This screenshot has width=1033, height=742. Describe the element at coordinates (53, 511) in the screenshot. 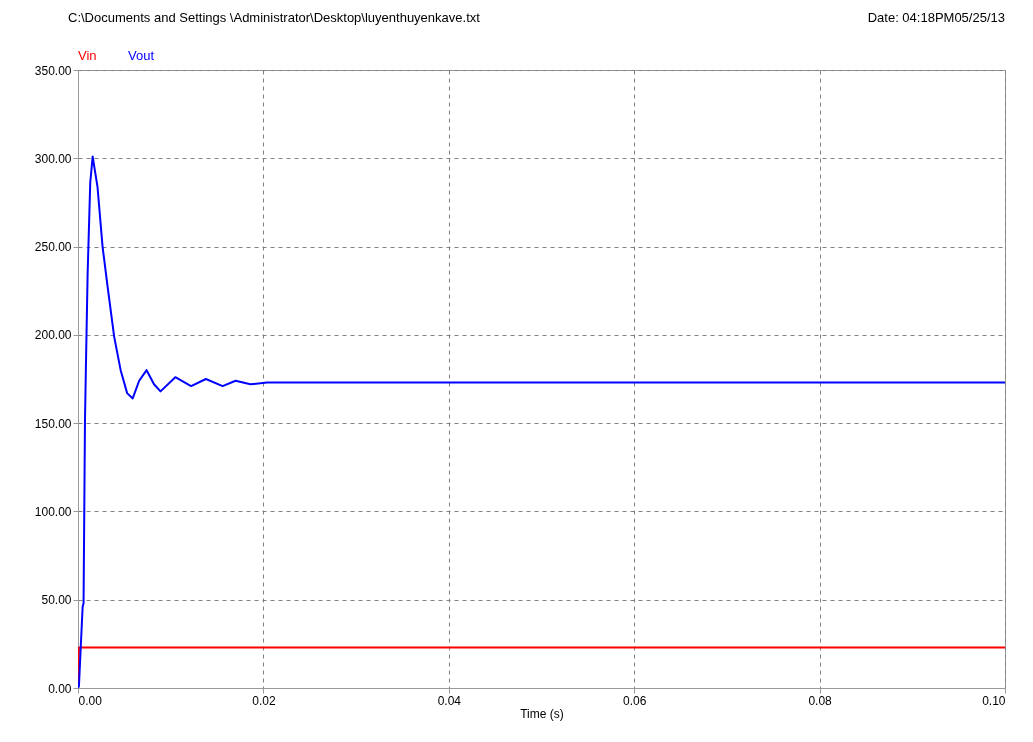

I see `y-tick-label: 100.00` at that location.